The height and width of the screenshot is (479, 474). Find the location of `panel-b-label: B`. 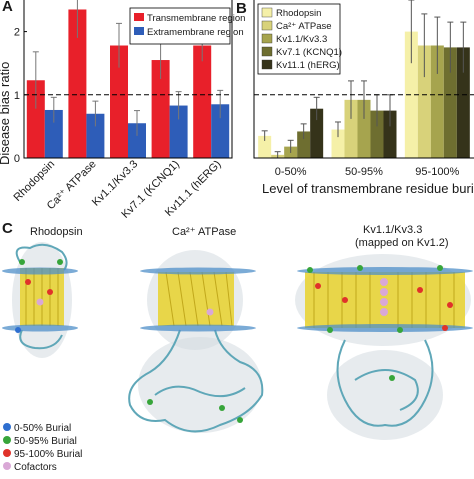

panel-b-label: B is located at coordinates (241, 8).